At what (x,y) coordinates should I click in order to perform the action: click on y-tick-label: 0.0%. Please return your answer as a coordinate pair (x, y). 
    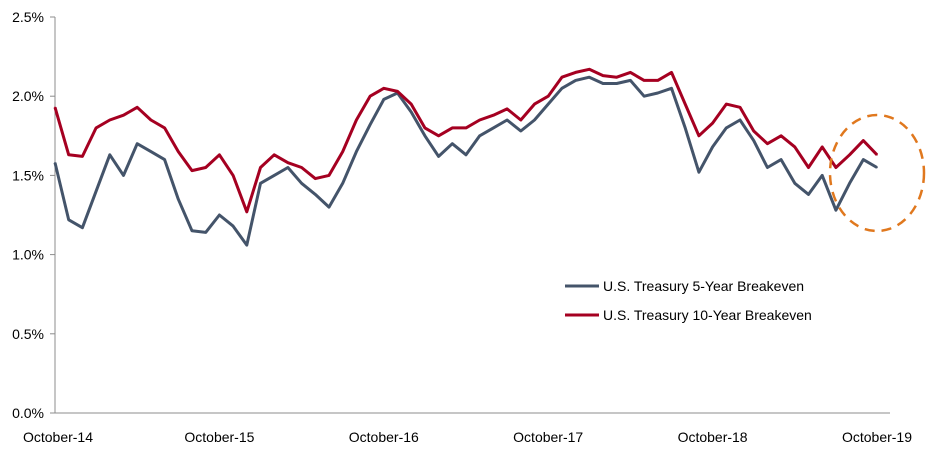
    Looking at the image, I should click on (28, 413).